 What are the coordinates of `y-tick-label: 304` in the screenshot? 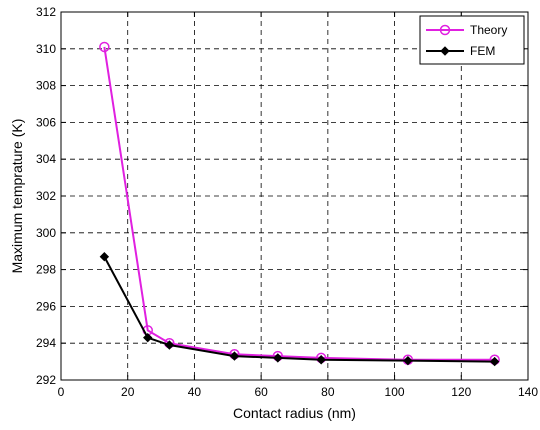 It's located at (46, 159).